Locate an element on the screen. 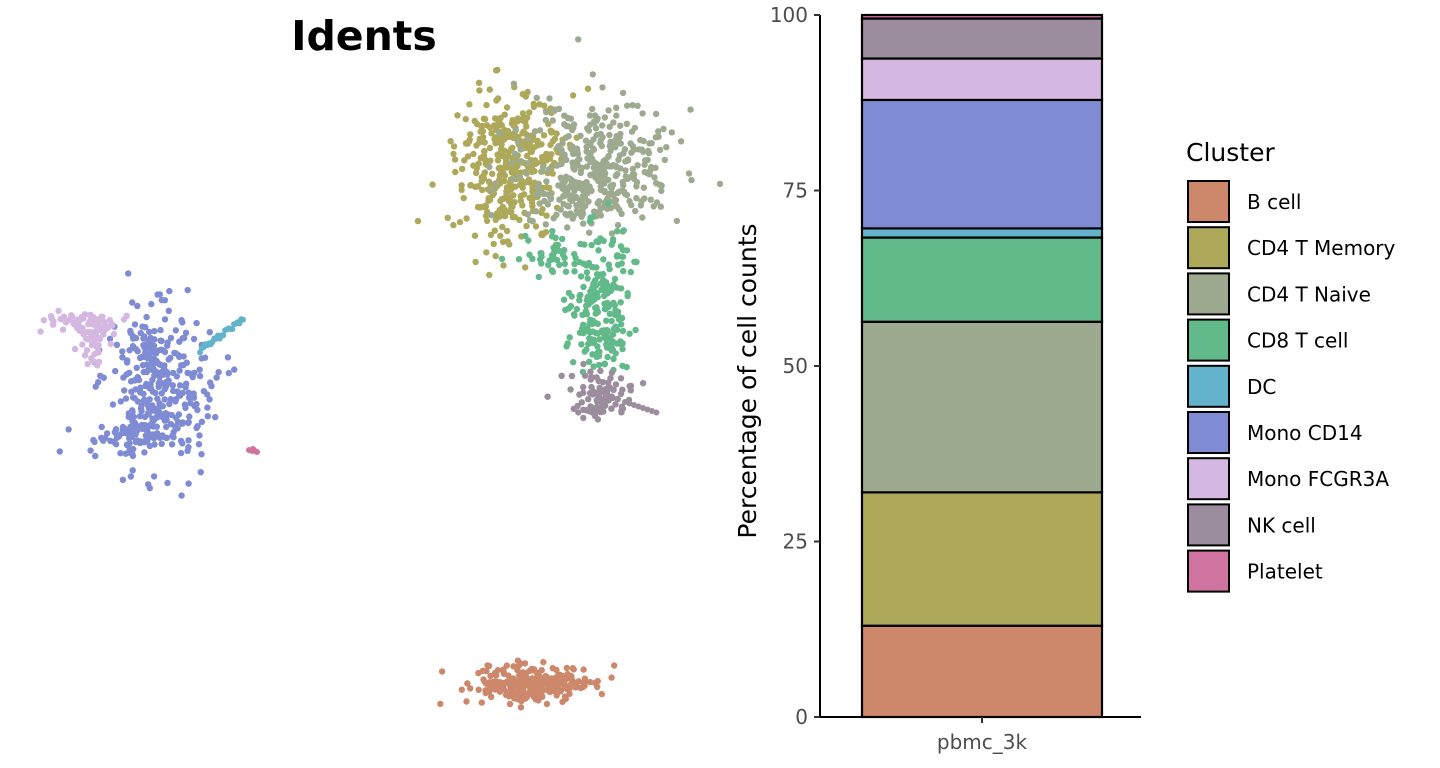 The width and height of the screenshot is (1440, 768). cluster-cd8-t-cell-points is located at coordinates (547, 254).